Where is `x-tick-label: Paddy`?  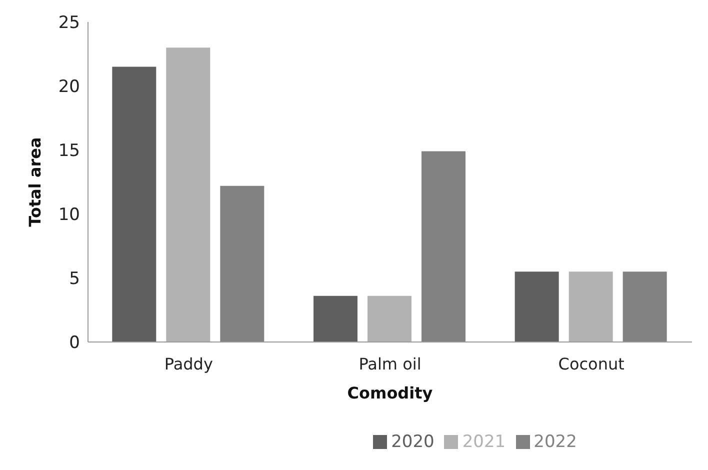 x-tick-label: Paddy is located at coordinates (188, 364).